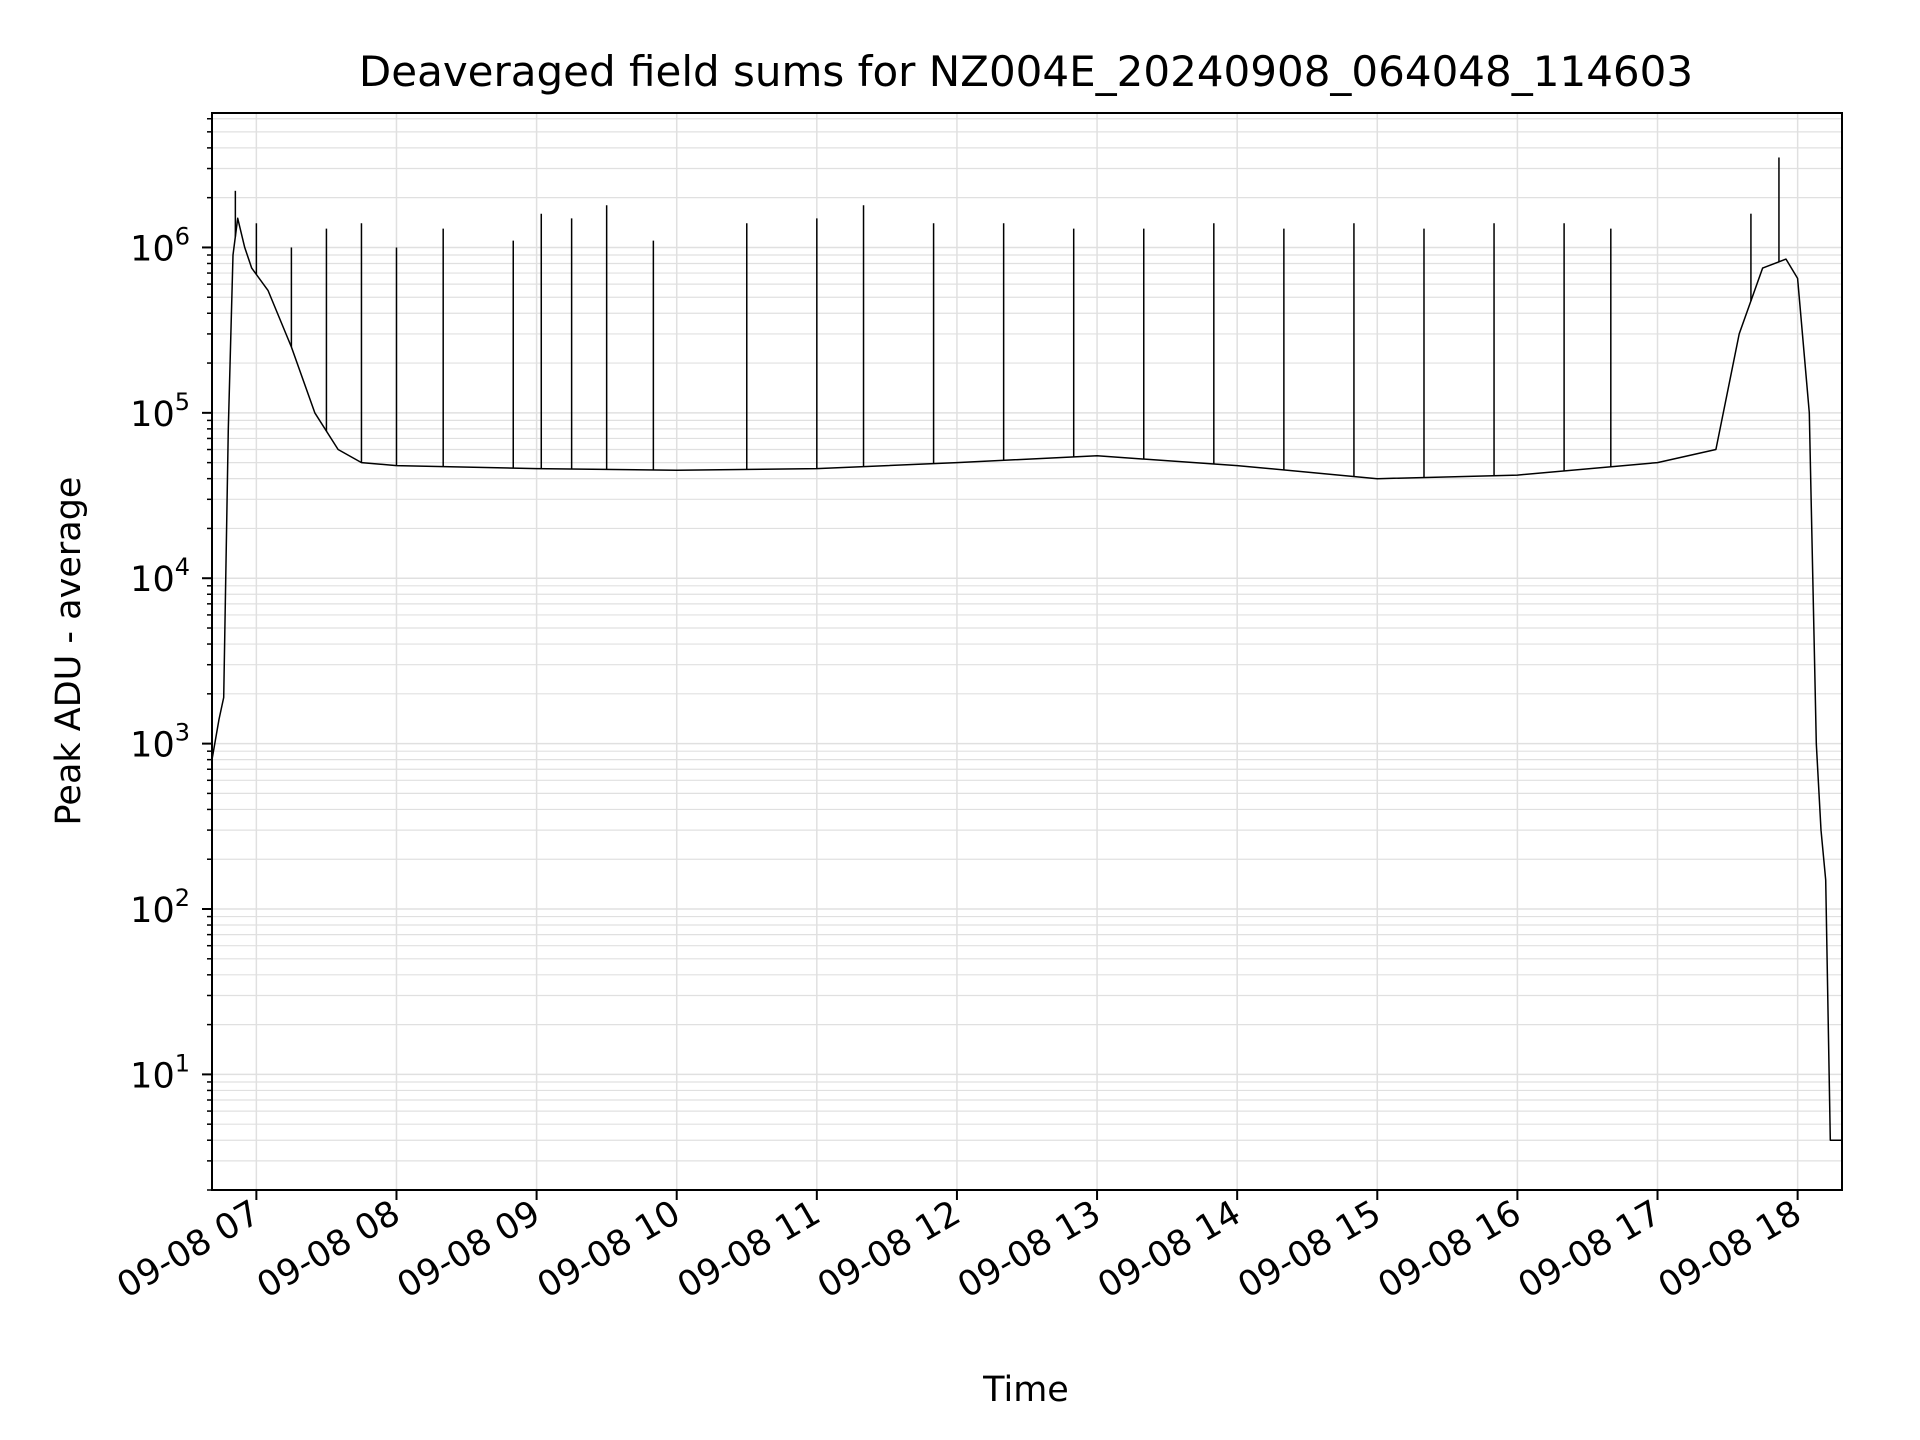 The height and width of the screenshot is (1440, 1920). Describe the element at coordinates (160, 742) in the screenshot. I see `y-tick-label: 10³` at that location.